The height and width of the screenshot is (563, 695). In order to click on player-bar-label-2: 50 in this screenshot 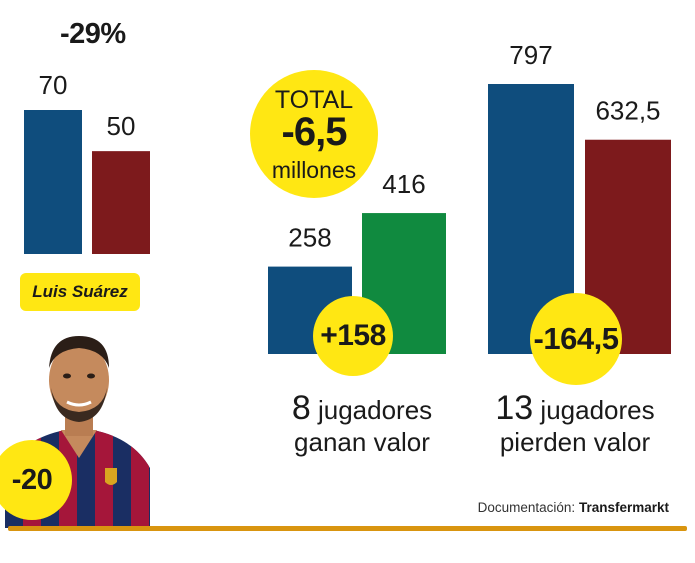, I will do `click(121, 126)`.